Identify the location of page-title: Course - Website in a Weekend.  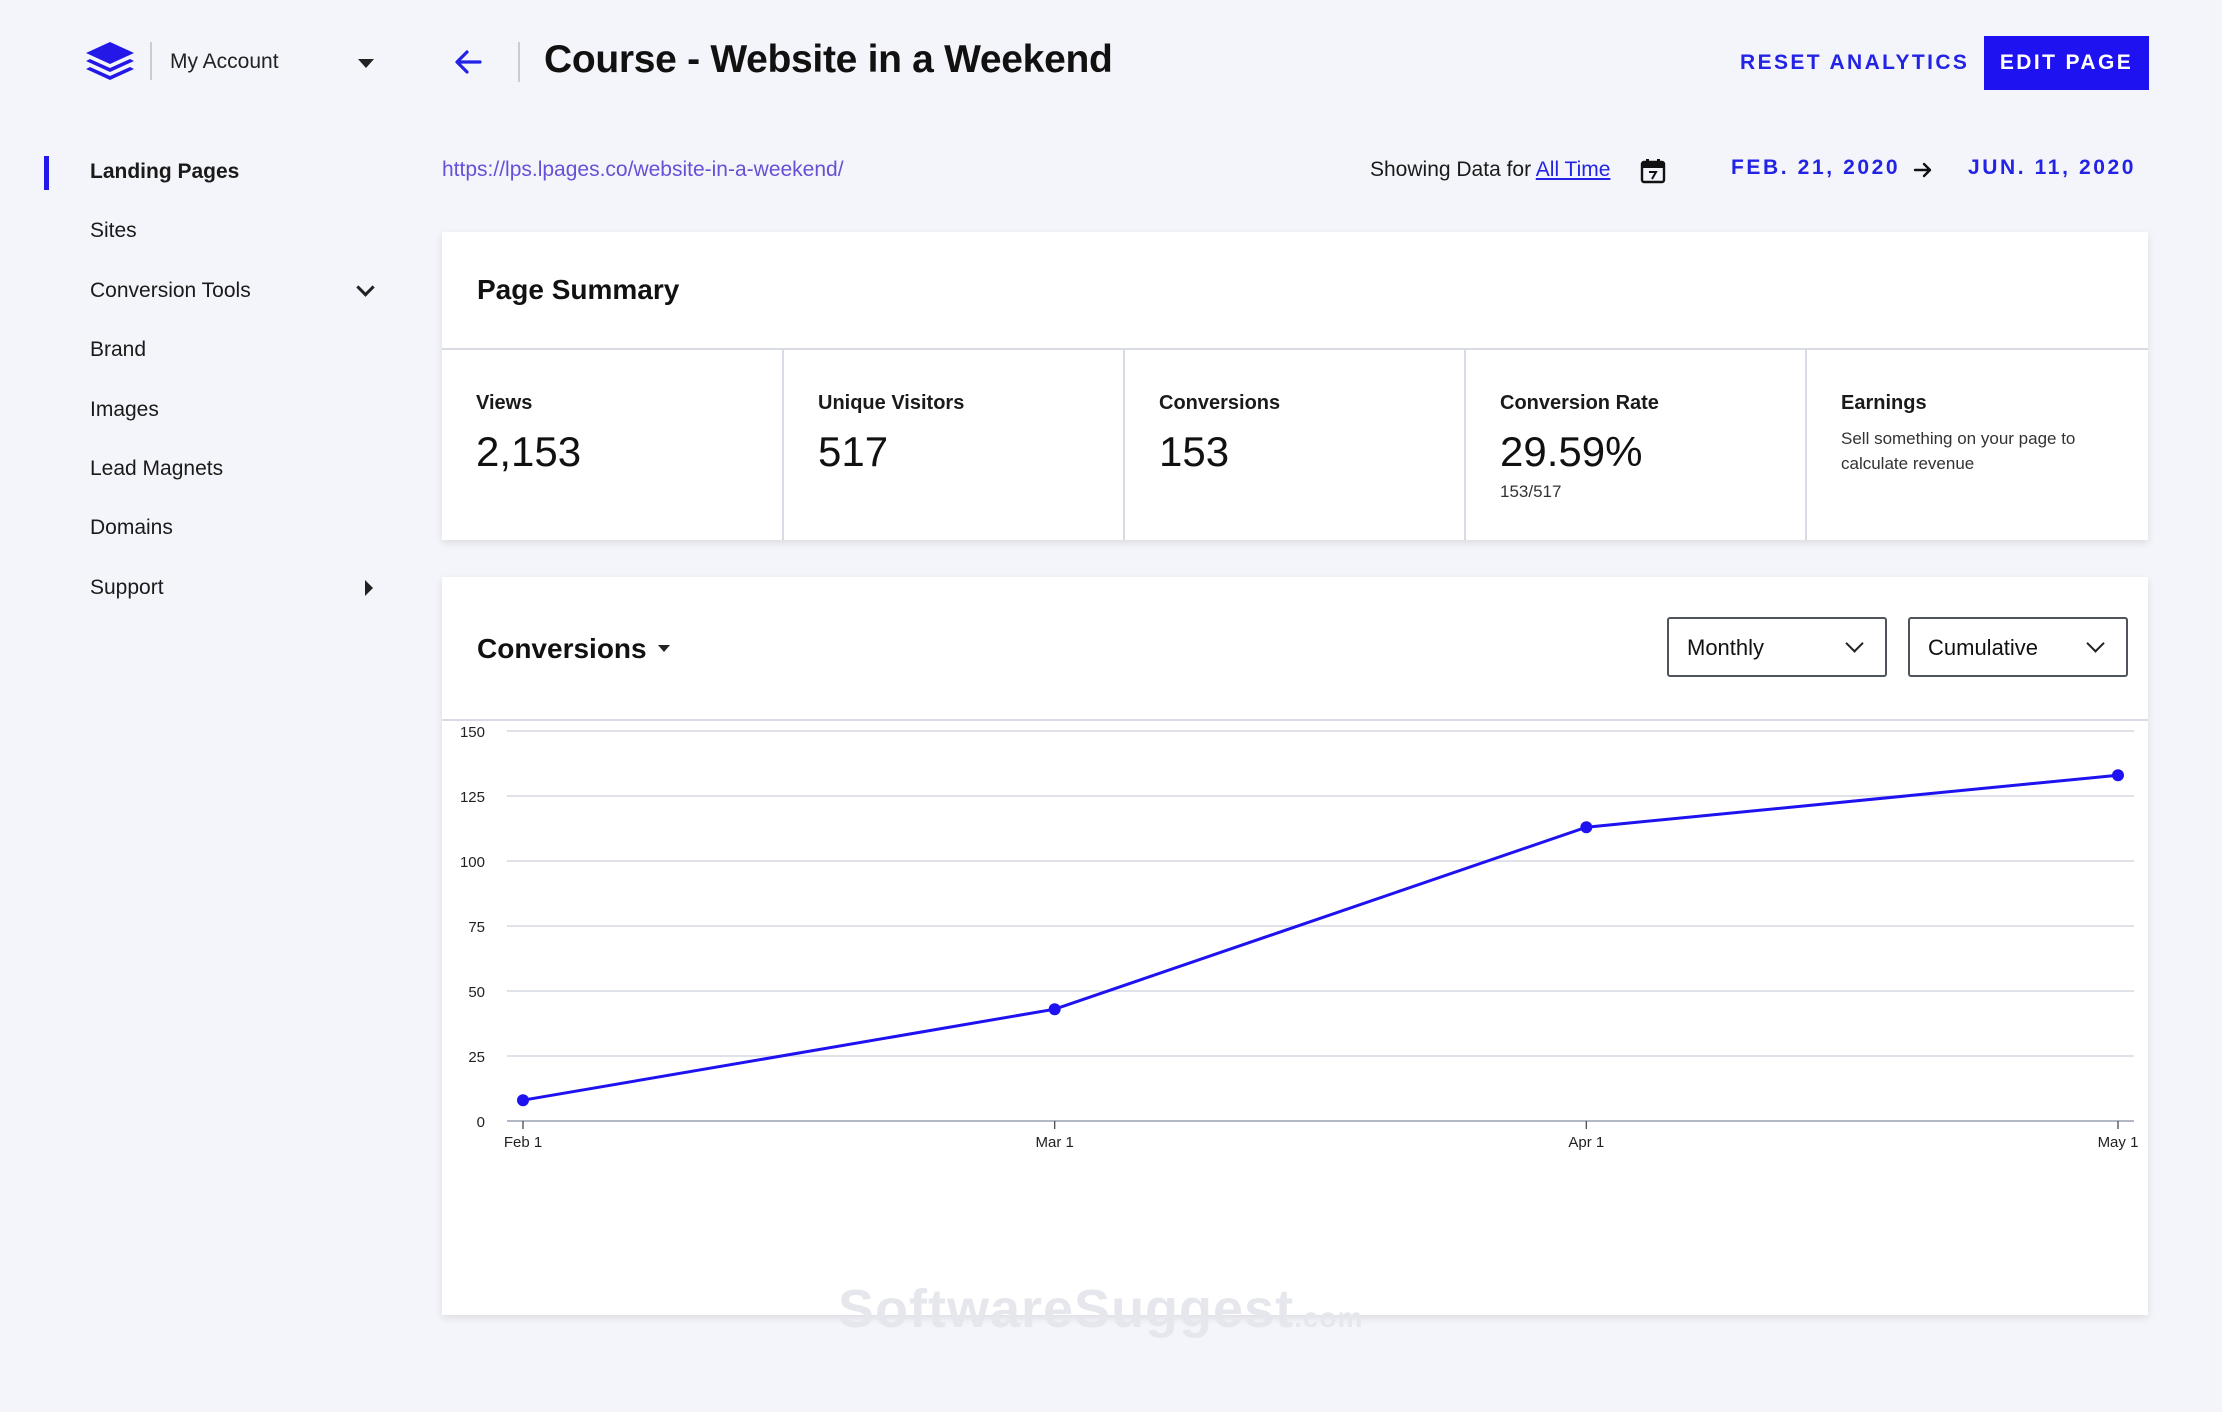
(828, 59).